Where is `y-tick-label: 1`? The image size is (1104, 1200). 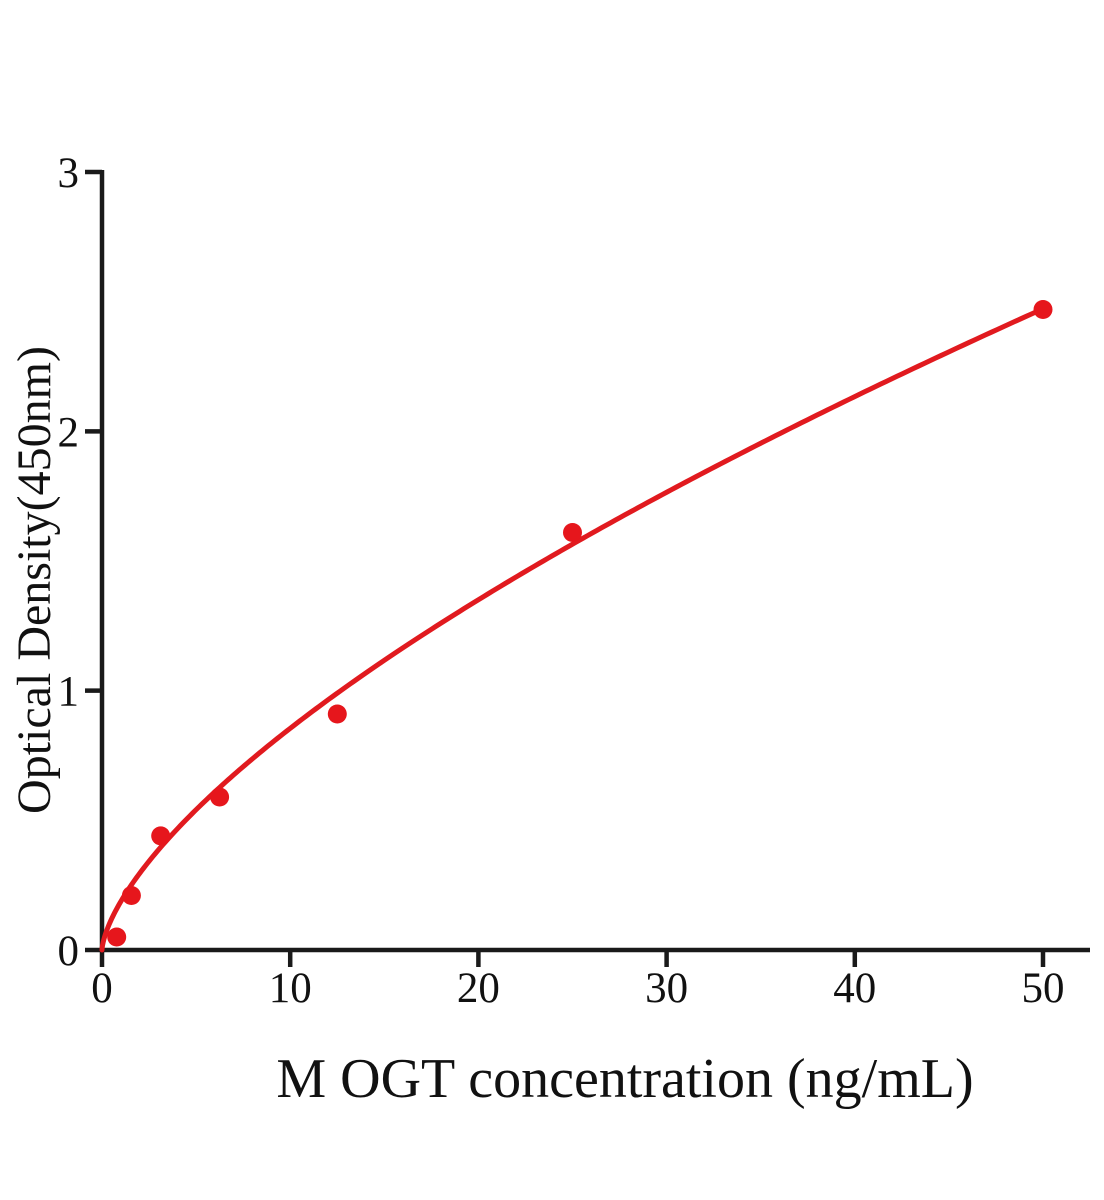
y-tick-label: 1 is located at coordinates (69, 692).